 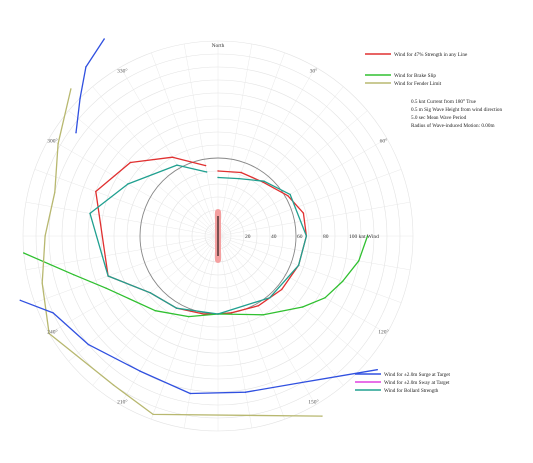 What do you see at coordinates (415, 75) in the screenshot?
I see `legend-label: Wind for Brake Slip` at bounding box center [415, 75].